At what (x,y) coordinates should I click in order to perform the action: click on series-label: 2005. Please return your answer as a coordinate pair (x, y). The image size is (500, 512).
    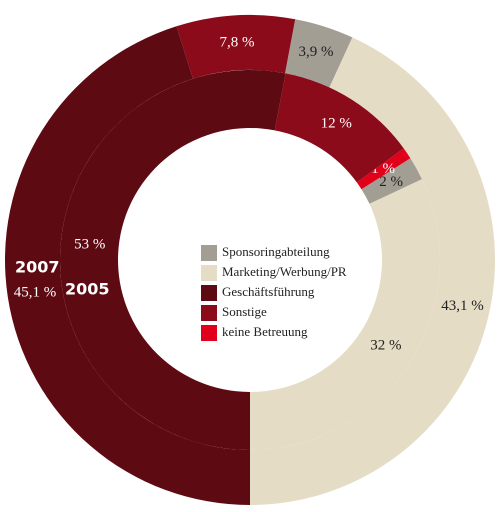
    Looking at the image, I should click on (87, 289).